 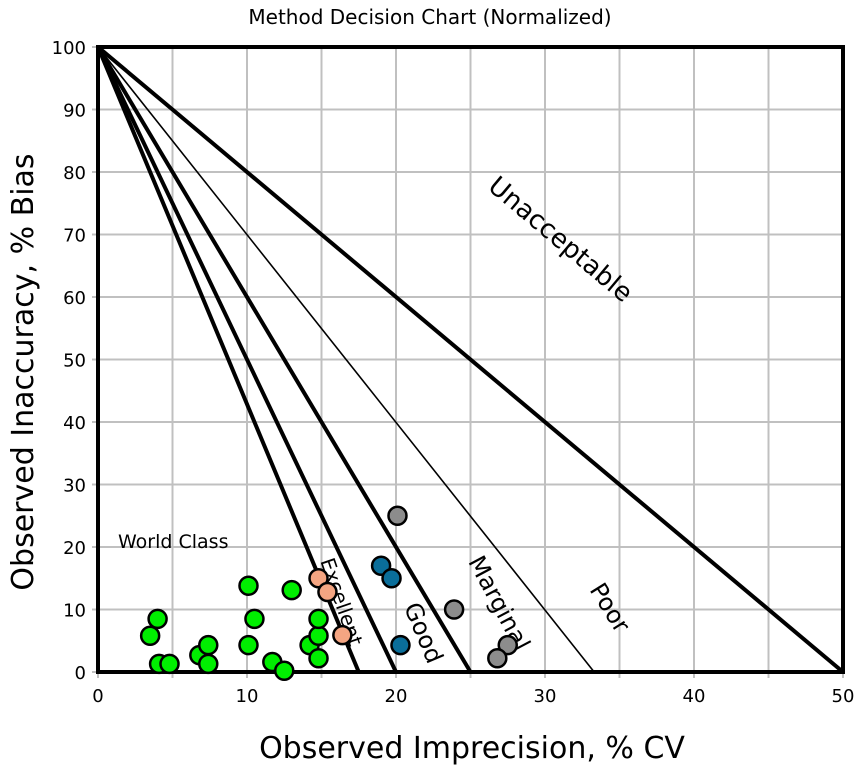 What do you see at coordinates (560, 240) in the screenshot?
I see `zone-label-unacceptable: Unacceptable` at bounding box center [560, 240].